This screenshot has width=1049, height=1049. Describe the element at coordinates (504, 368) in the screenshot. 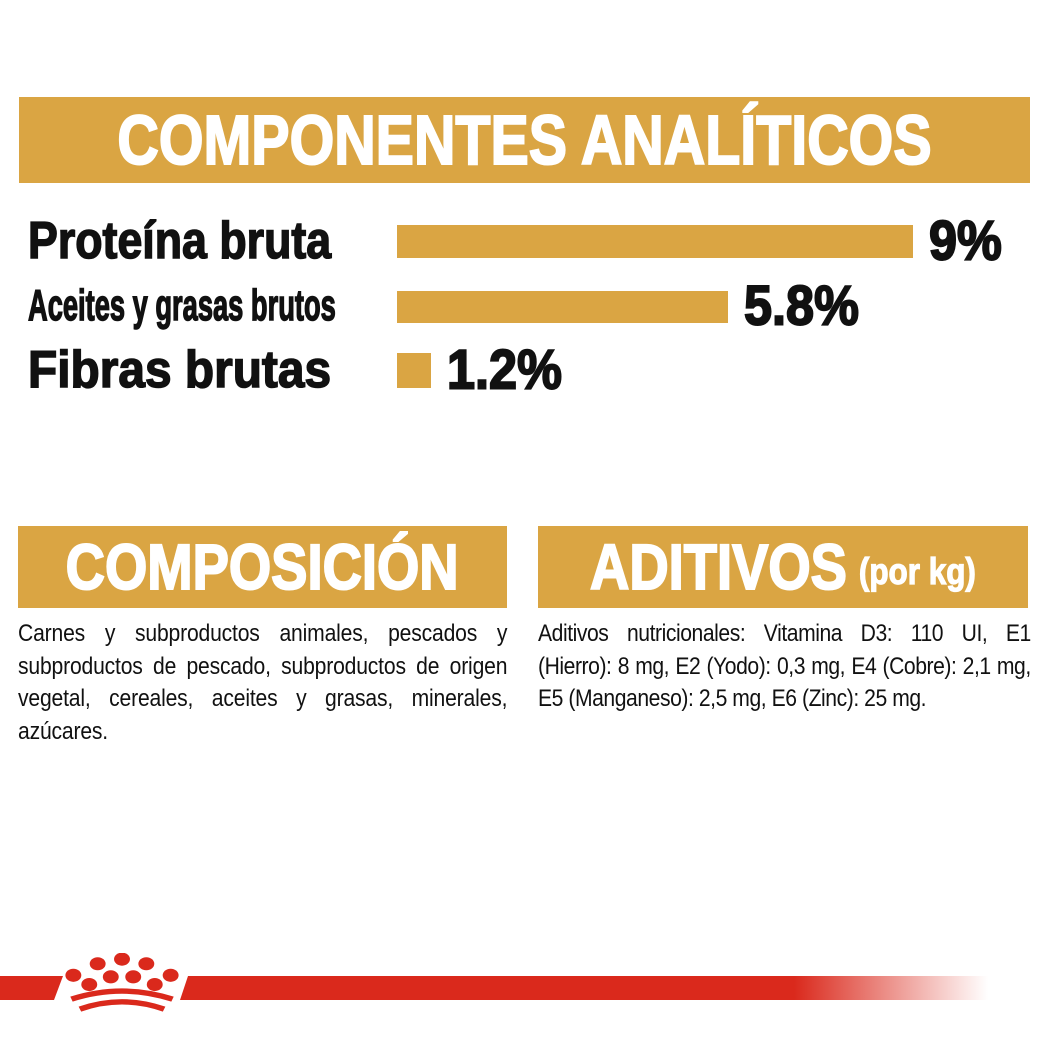

I see `chart-value-label: 1.2%` at that location.